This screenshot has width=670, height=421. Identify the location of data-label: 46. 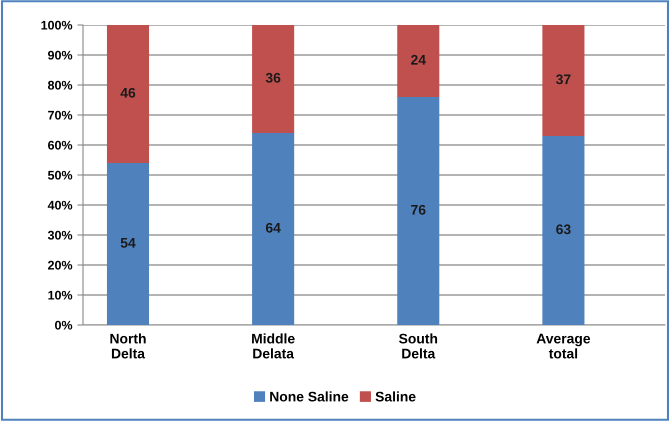
(128, 93).